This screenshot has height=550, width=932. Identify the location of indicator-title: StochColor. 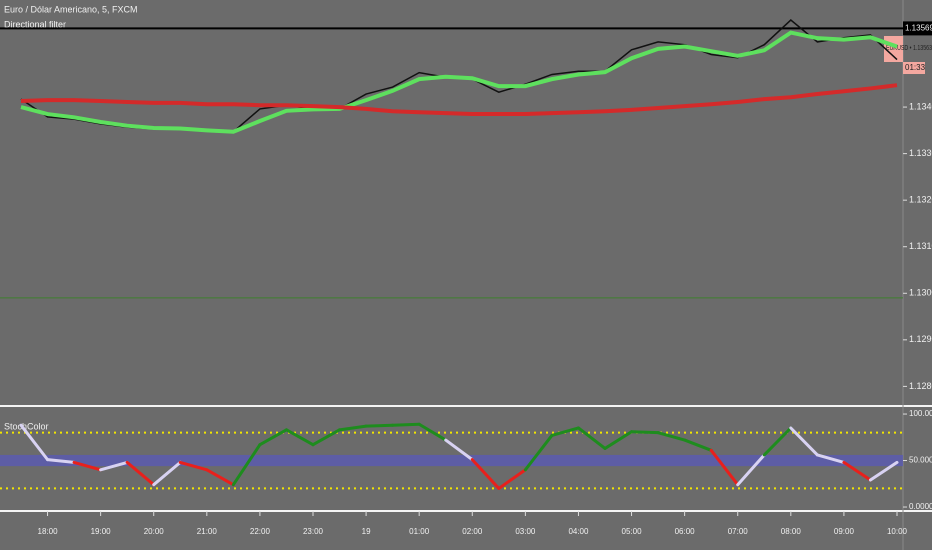
(26, 426).